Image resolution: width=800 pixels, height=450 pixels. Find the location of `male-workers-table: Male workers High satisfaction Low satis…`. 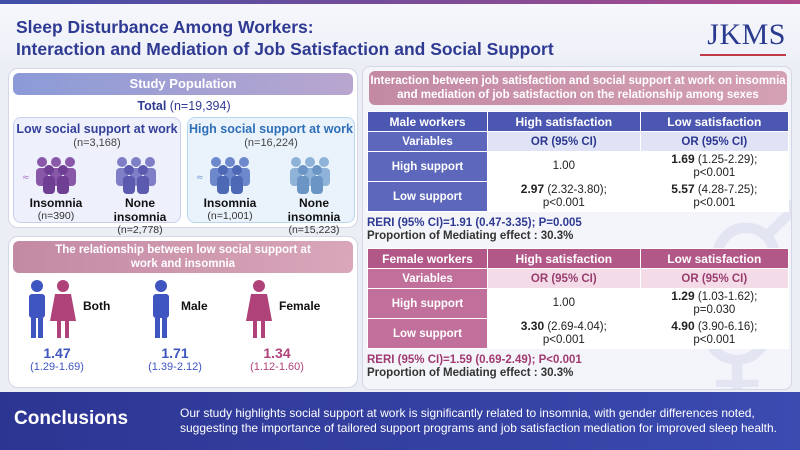

male-workers-table: Male workers High satisfaction Low satis… is located at coordinates (578, 161).